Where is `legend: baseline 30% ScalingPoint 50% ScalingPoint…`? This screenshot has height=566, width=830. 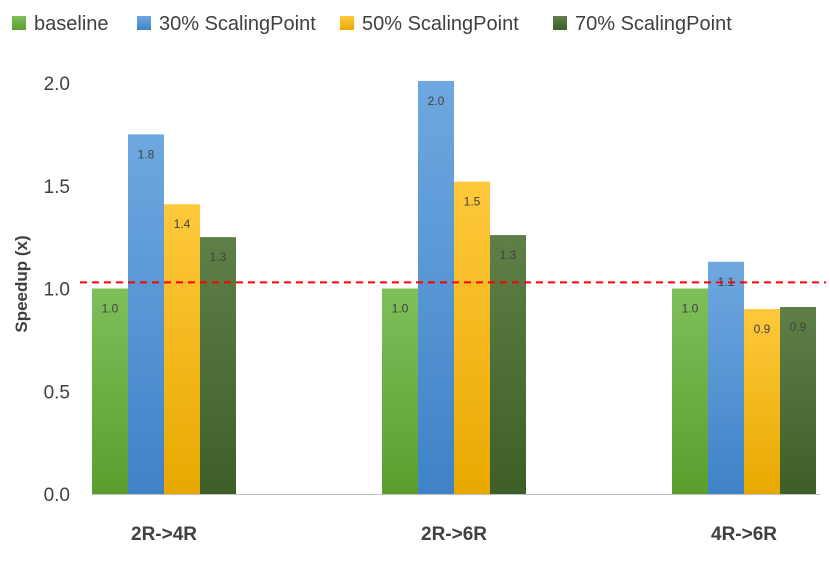
legend: baseline 30% ScalingPoint 50% ScalingPoint… is located at coordinates (372, 24).